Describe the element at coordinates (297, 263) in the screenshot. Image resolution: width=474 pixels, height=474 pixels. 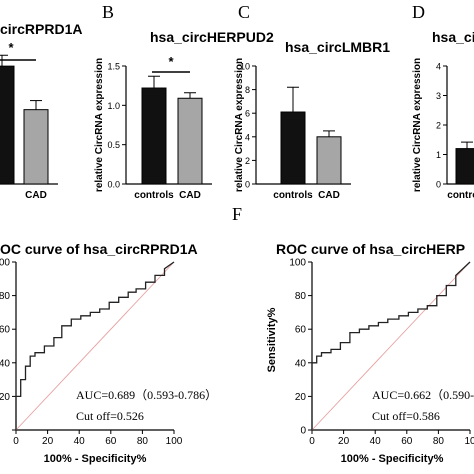
I see `y-tick-label: 100` at that location.